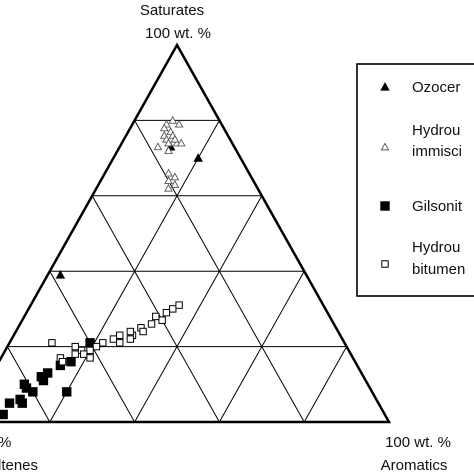 The image size is (474, 474). I want to click on vertex-label-right-value: 100 wt. %, so click(418, 442).